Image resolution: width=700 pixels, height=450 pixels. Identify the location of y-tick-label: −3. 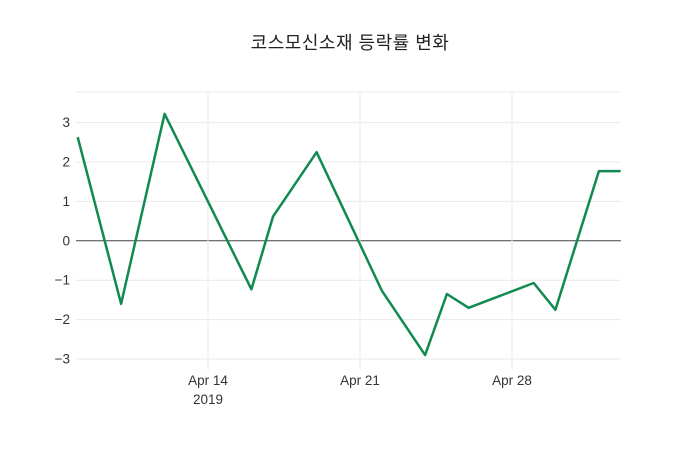
(62, 359).